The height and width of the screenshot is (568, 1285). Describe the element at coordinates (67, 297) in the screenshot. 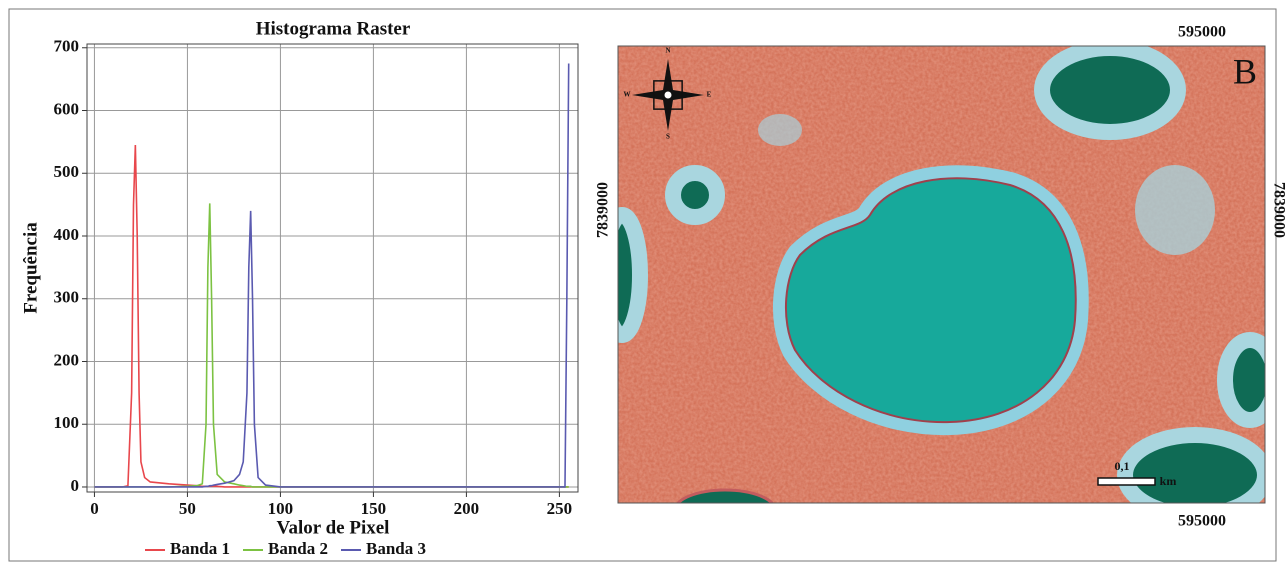

I see `y-tick-label: 300` at that location.